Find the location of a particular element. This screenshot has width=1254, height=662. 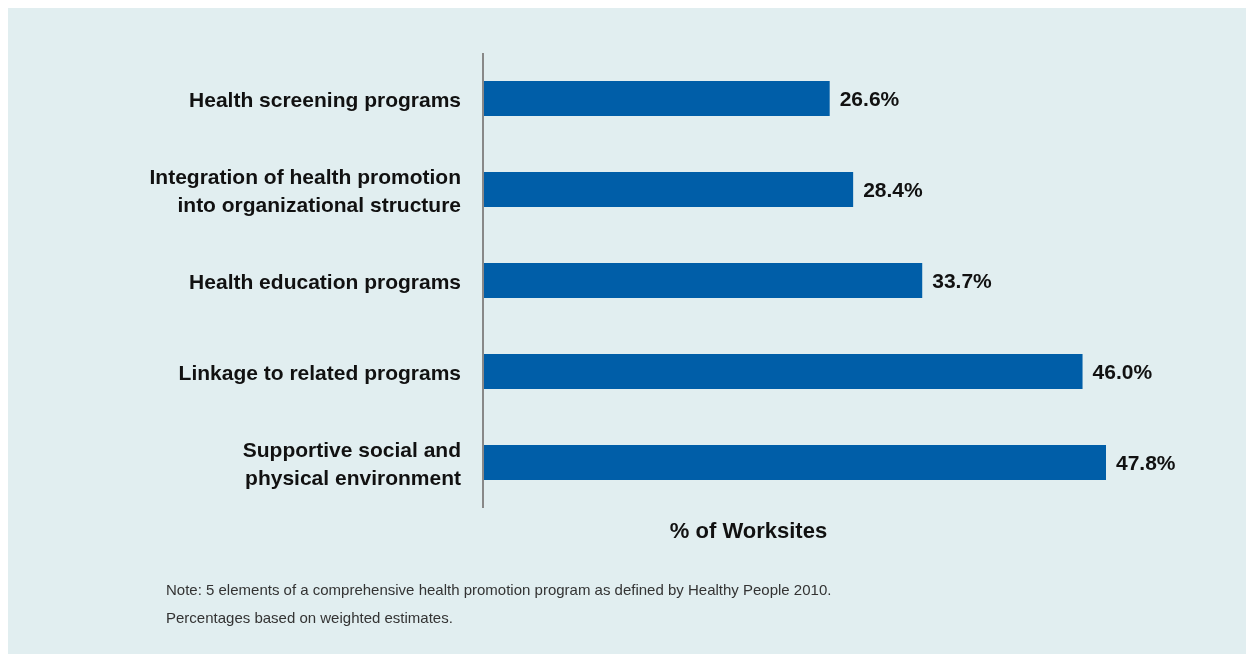

y-tick-label: Integration of health promotion into organizational structure is located at coordinates (305, 189).